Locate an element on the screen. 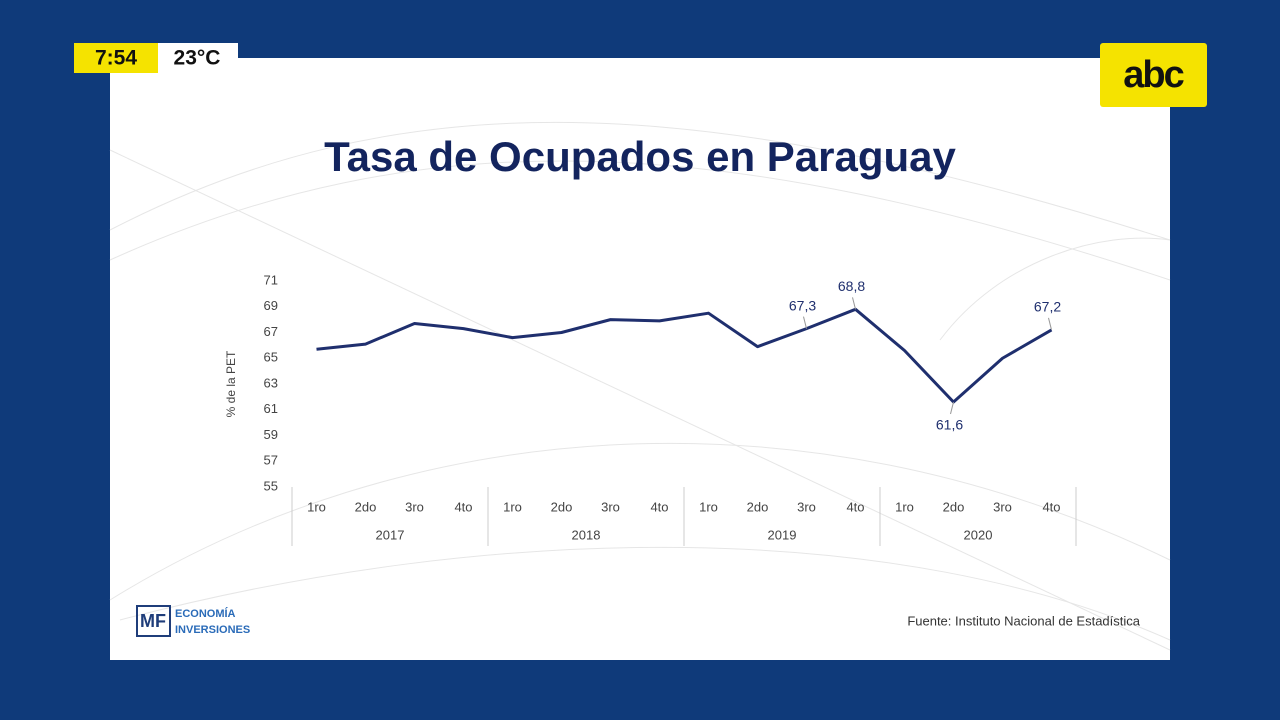  value-label: 68,8 is located at coordinates (851, 286).